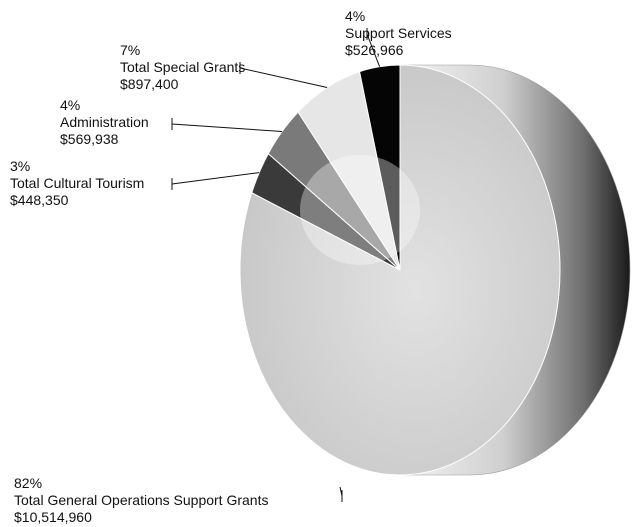  What do you see at coordinates (355, 16) in the screenshot?
I see `label-support-services-percent: 4%` at bounding box center [355, 16].